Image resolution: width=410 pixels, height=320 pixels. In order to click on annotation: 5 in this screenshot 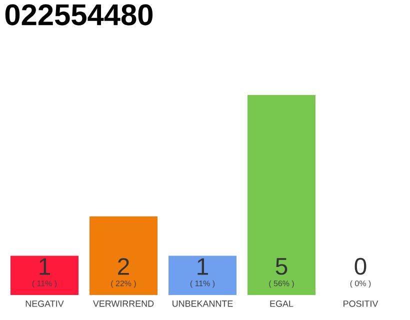, I will do `click(282, 266)`.